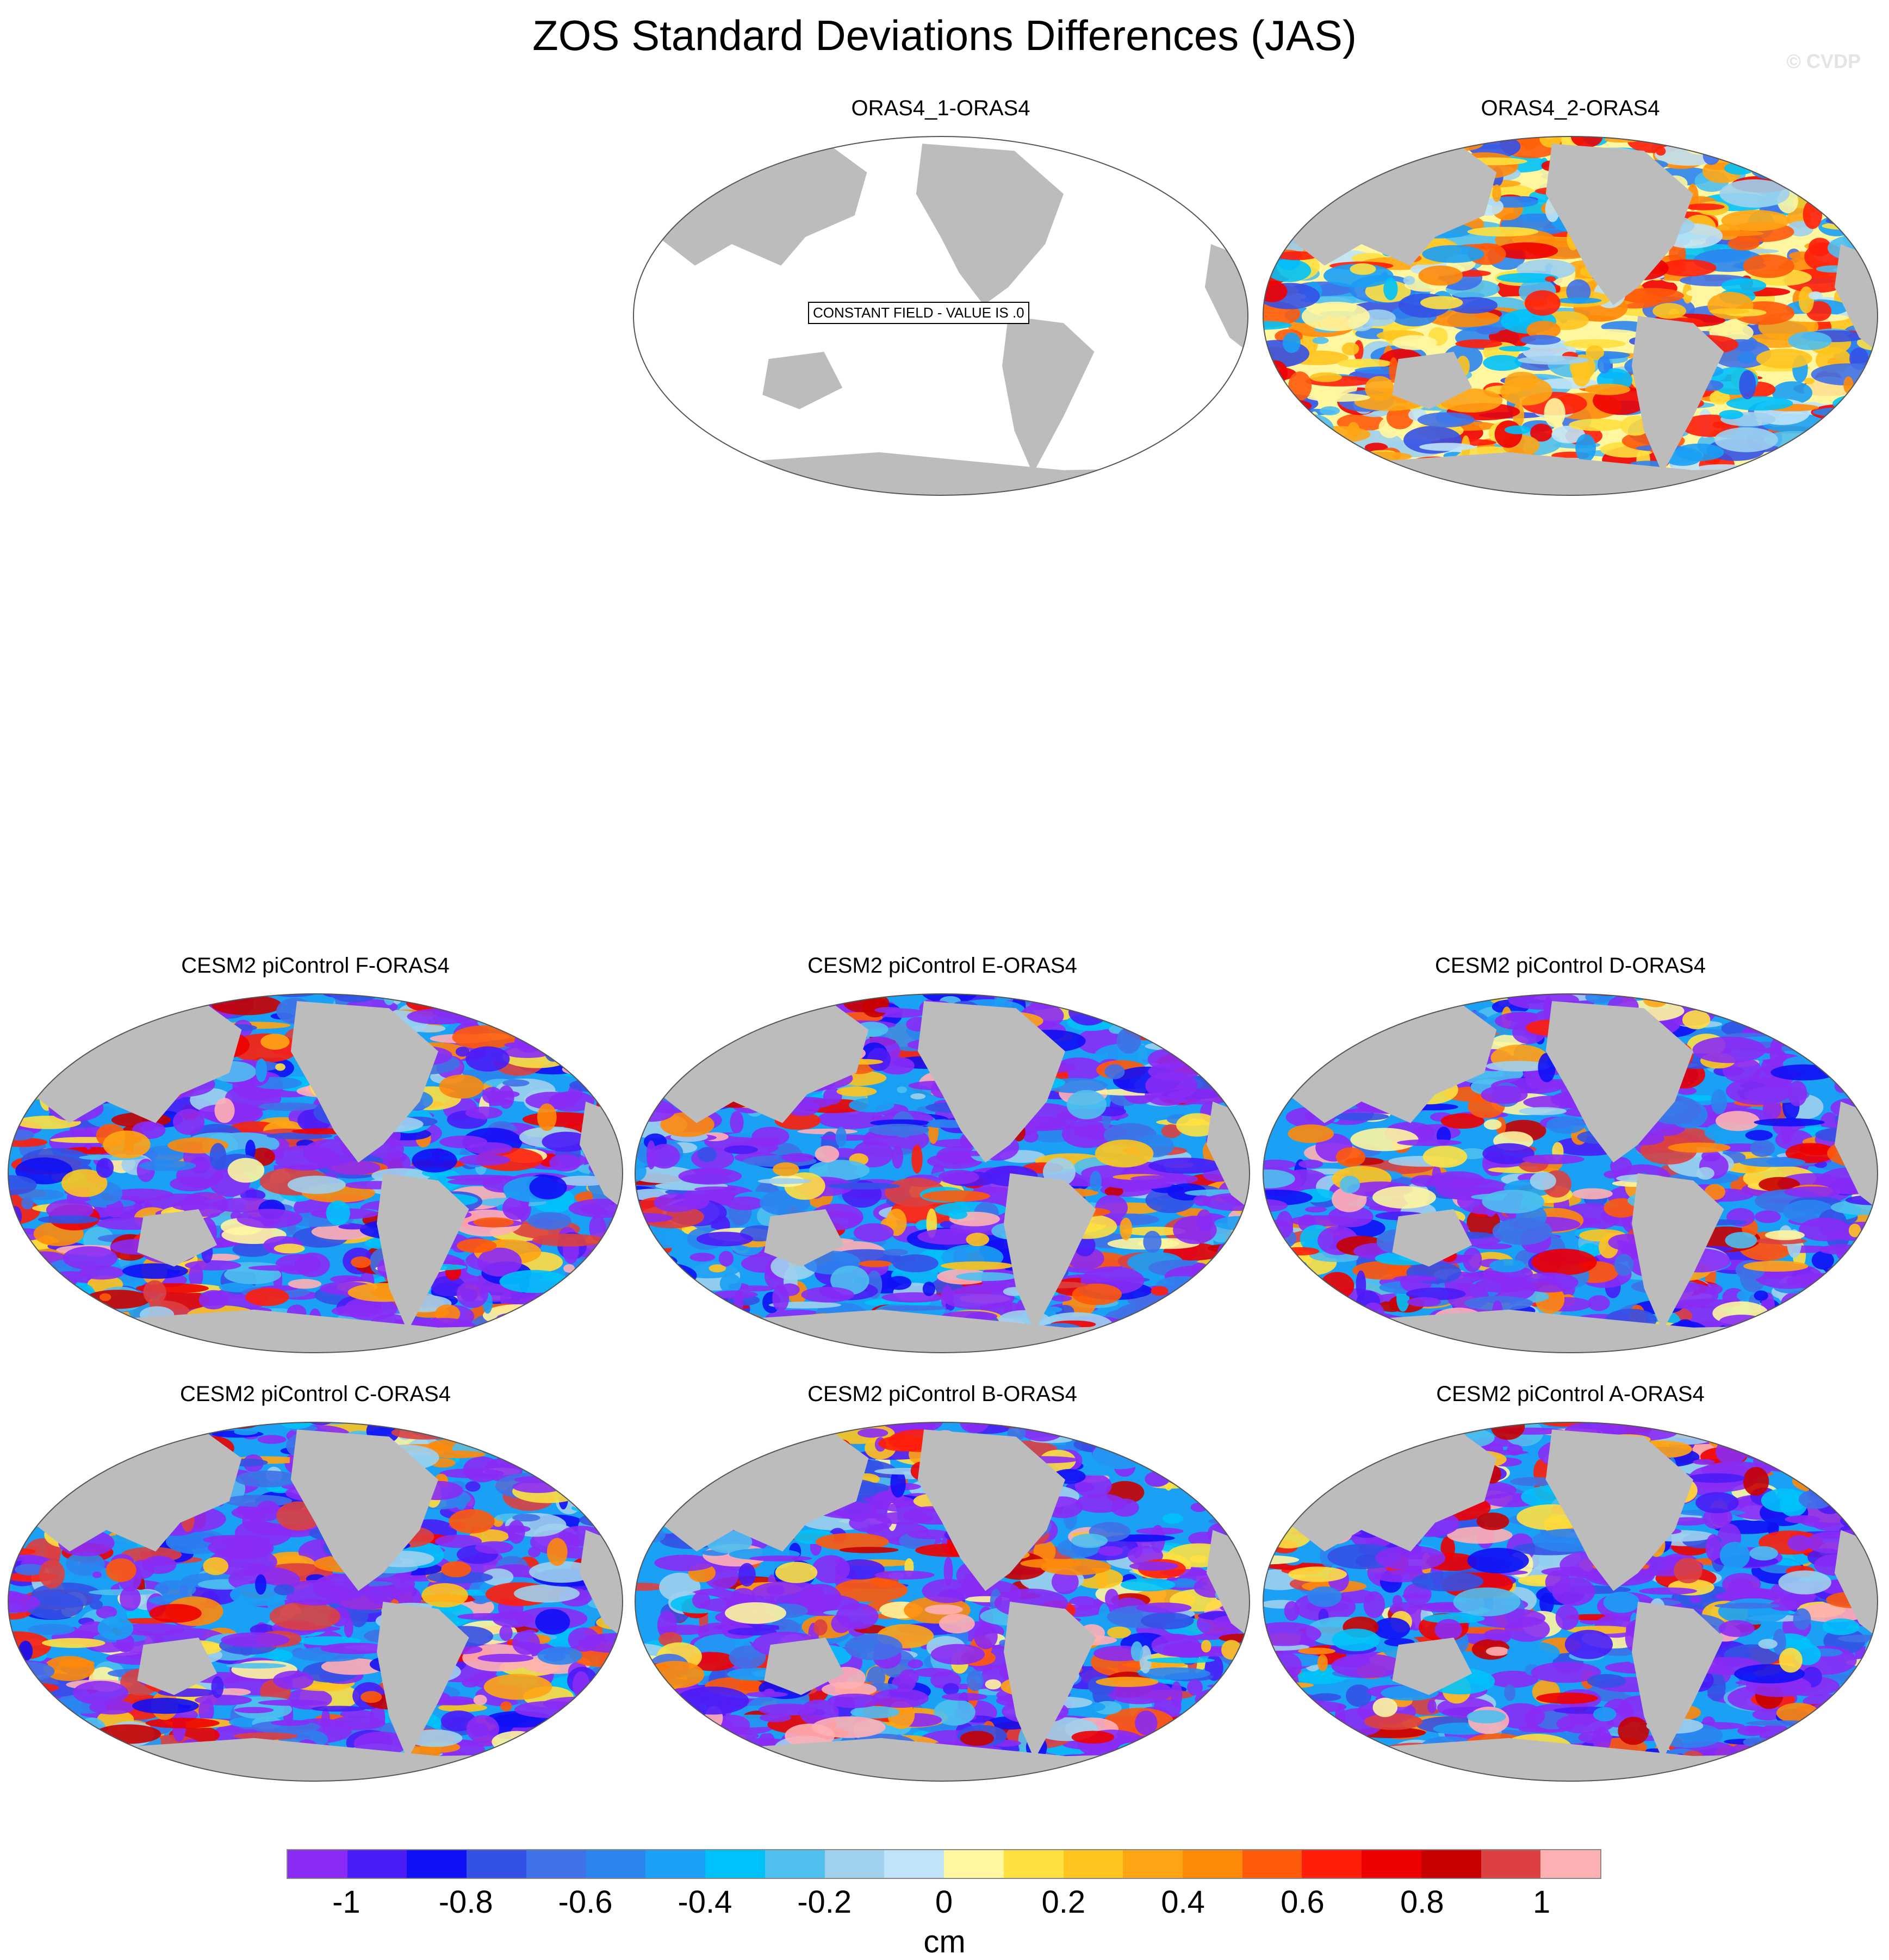  What do you see at coordinates (1183, 1902) in the screenshot?
I see `colorbar-tick-label: 0.4` at bounding box center [1183, 1902].